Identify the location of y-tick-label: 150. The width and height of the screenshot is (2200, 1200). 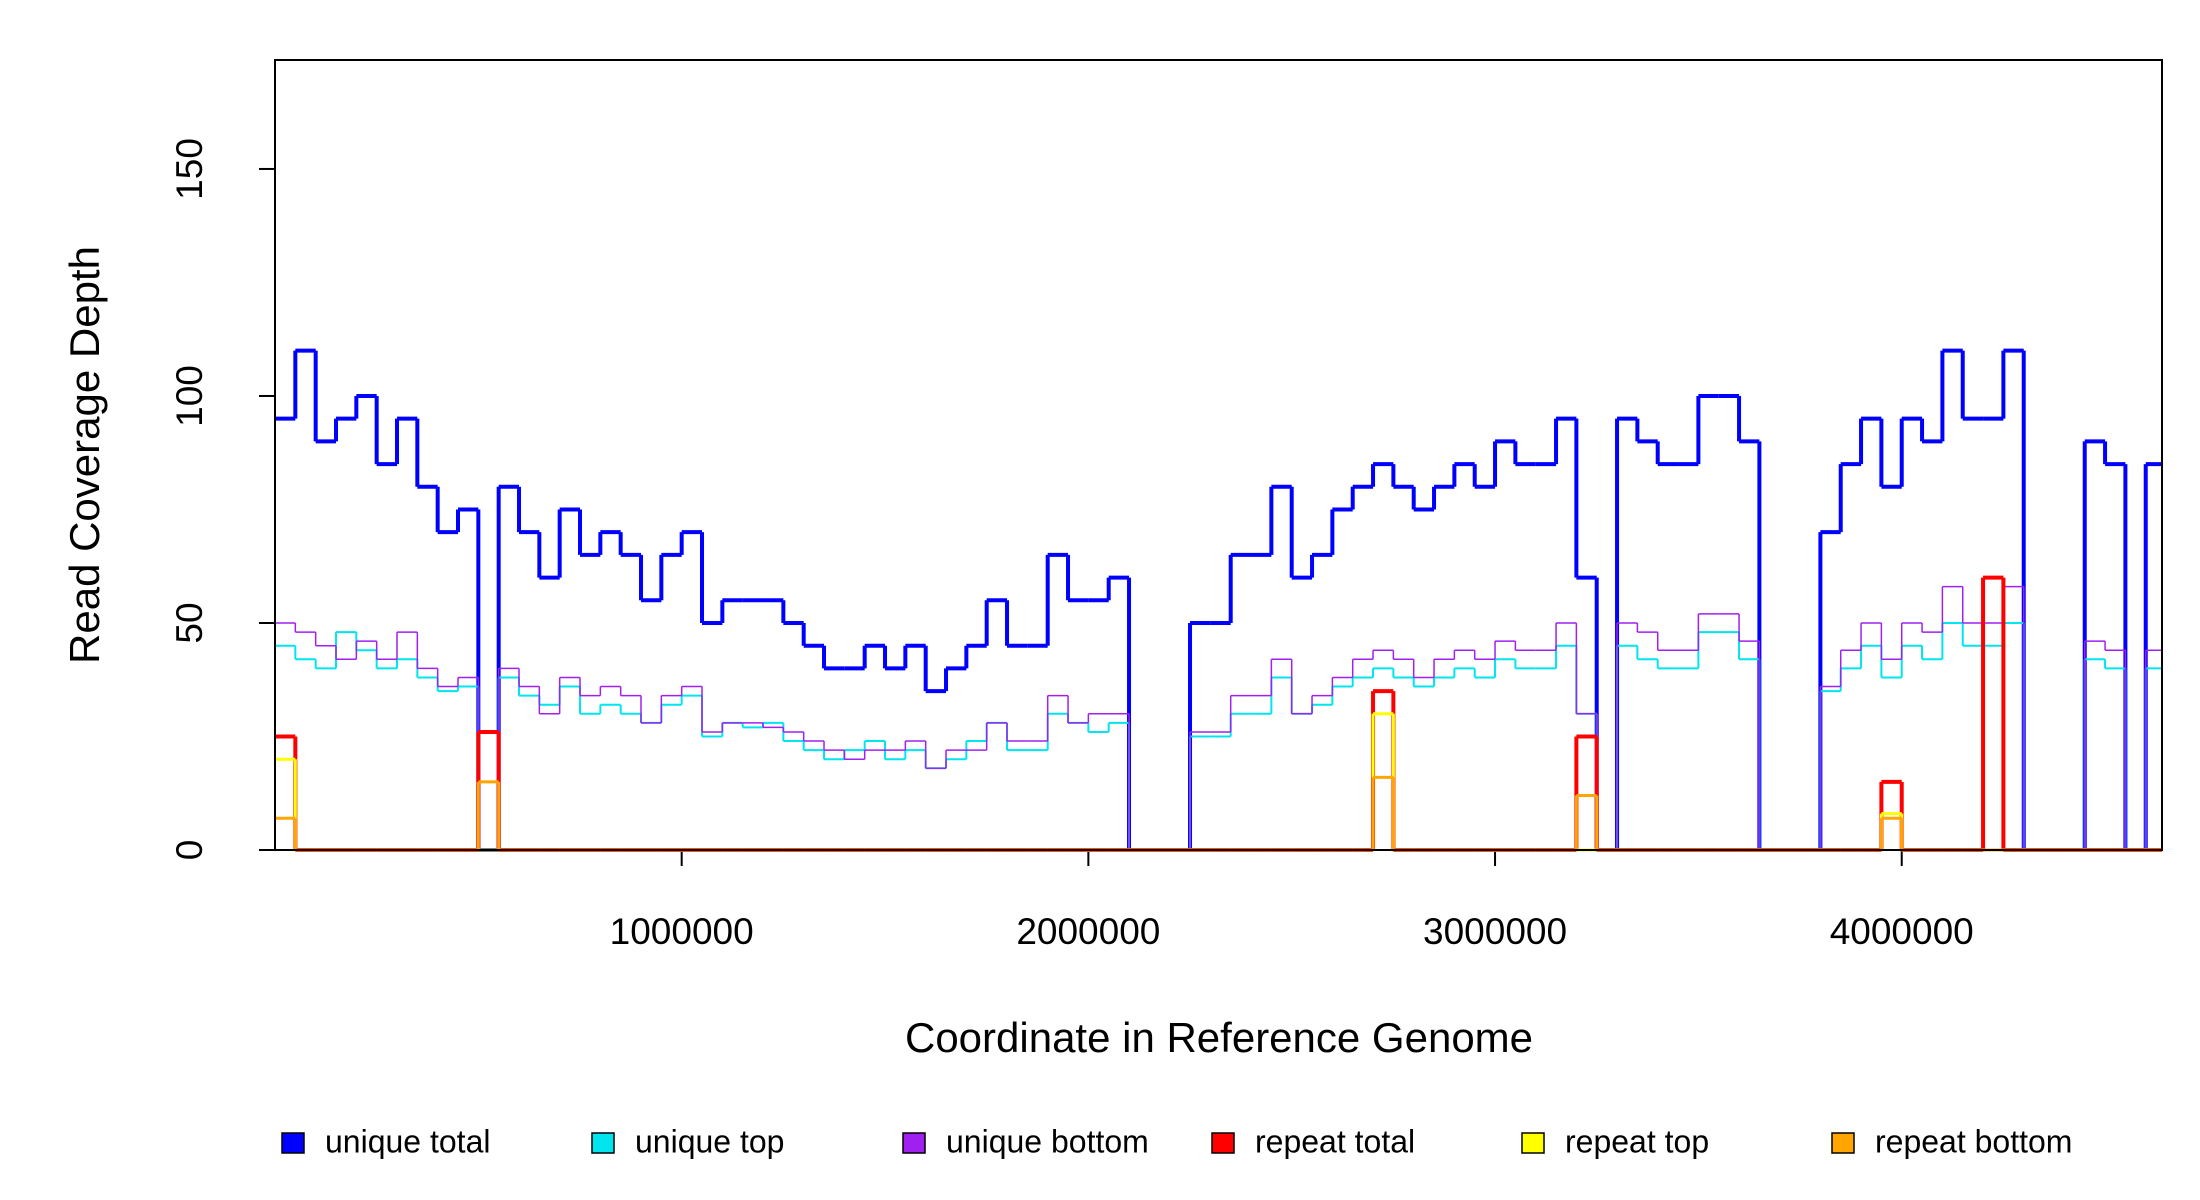
(189, 169).